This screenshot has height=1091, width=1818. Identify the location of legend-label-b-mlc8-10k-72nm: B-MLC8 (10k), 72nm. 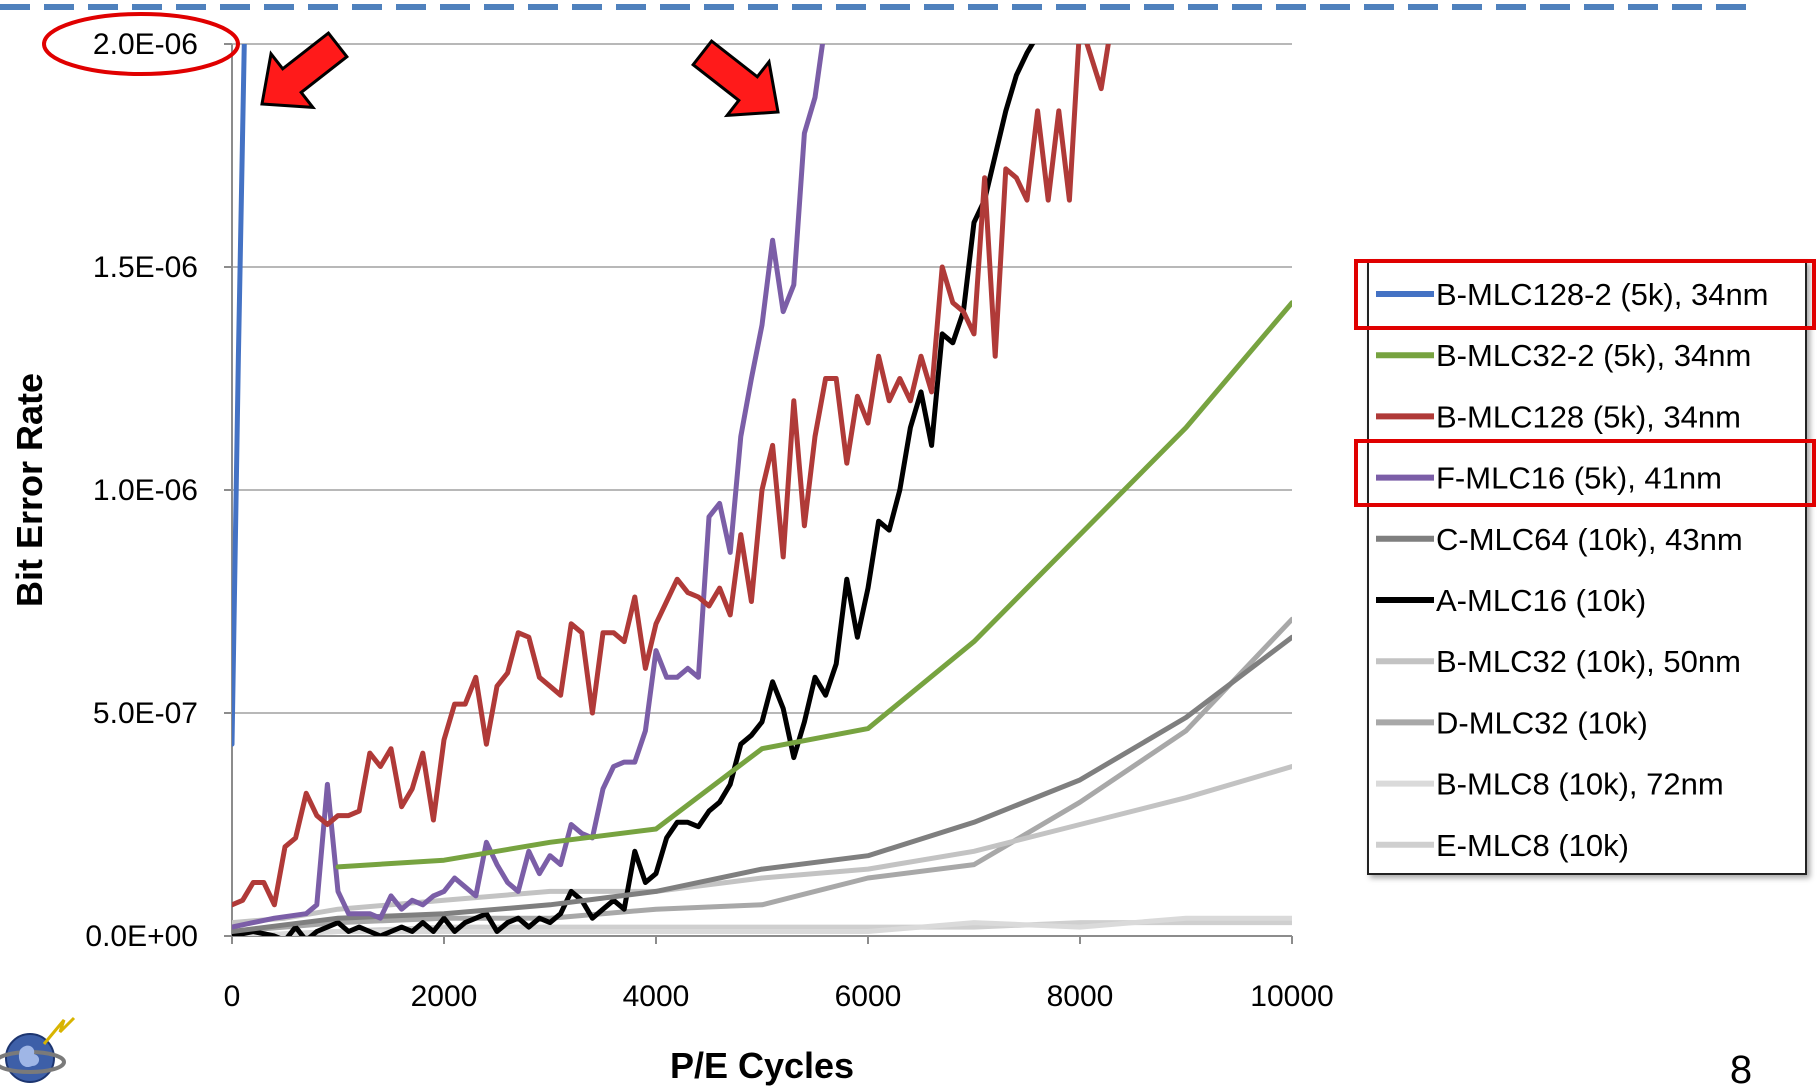
(1580, 784).